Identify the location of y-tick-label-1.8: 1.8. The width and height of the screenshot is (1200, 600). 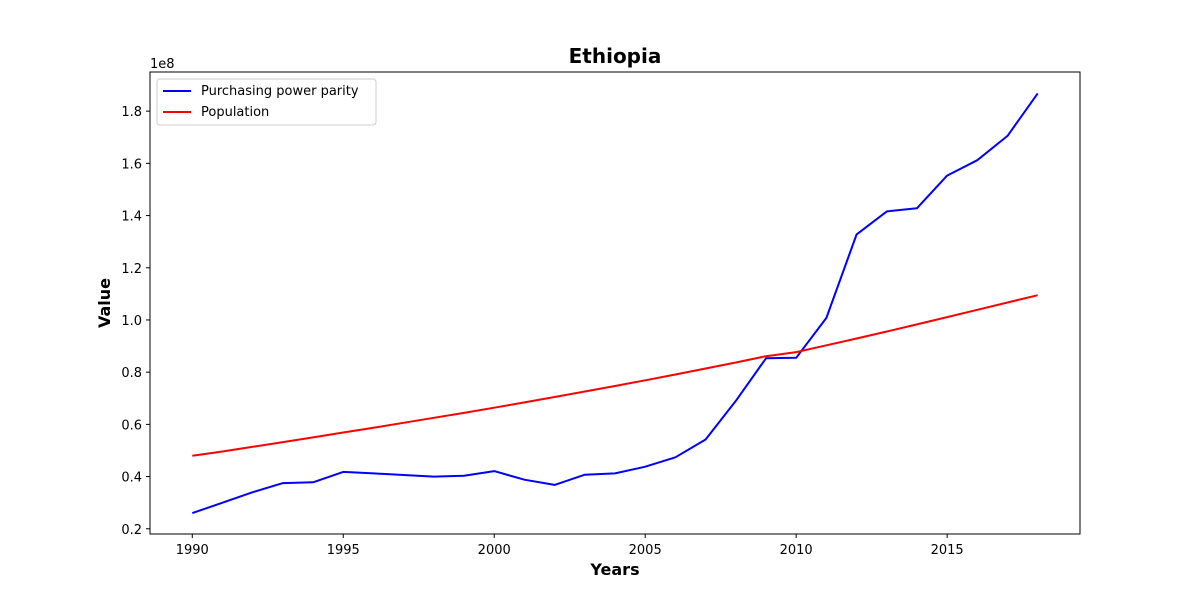
(131, 112).